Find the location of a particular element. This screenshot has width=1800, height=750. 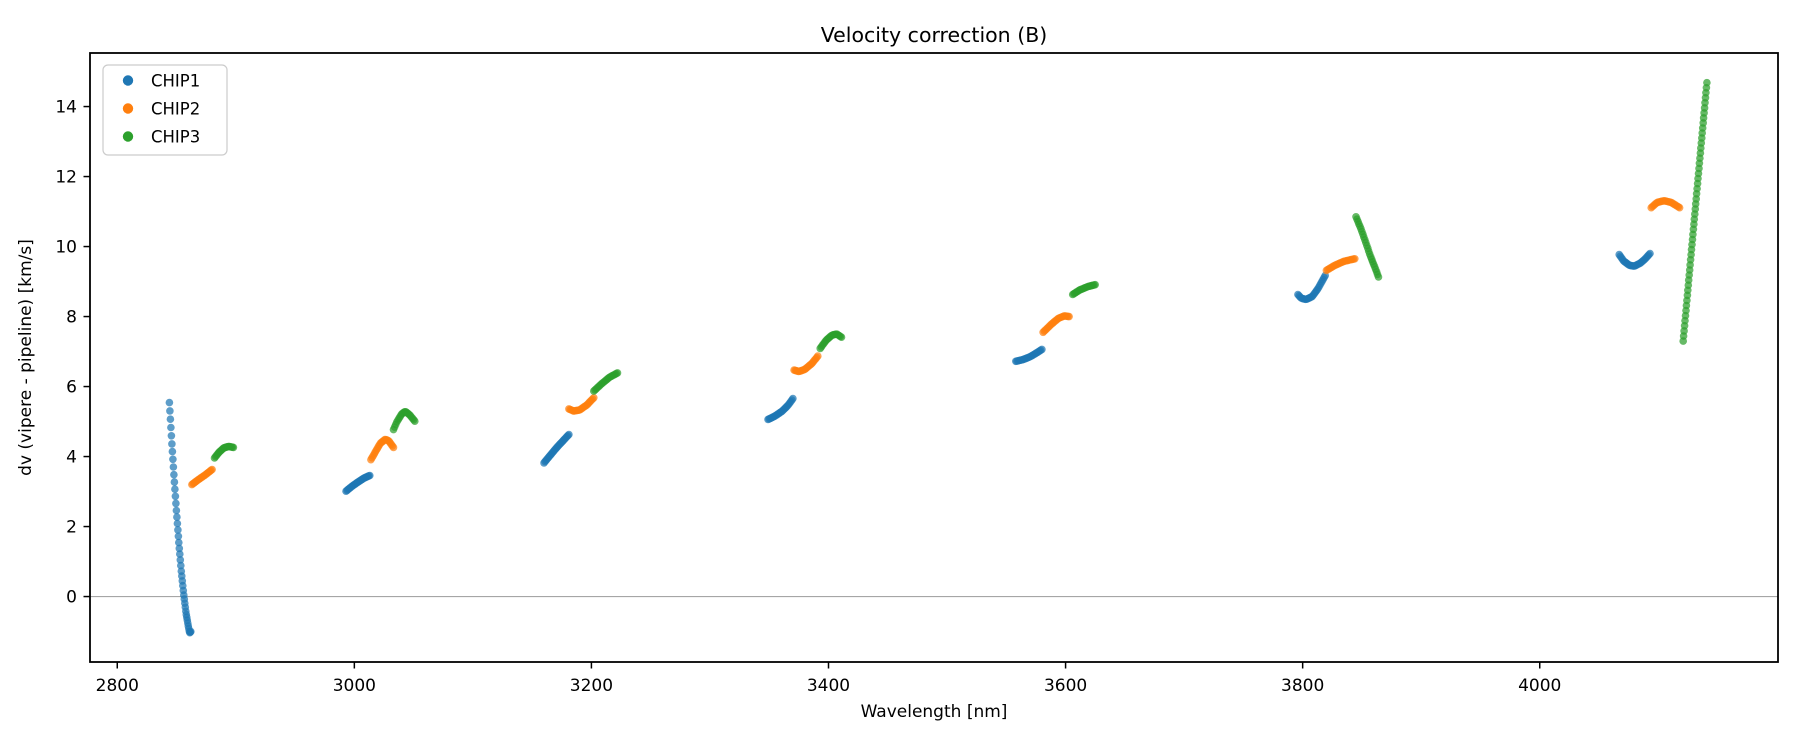

x-tick-label: 2800 is located at coordinates (117, 686).